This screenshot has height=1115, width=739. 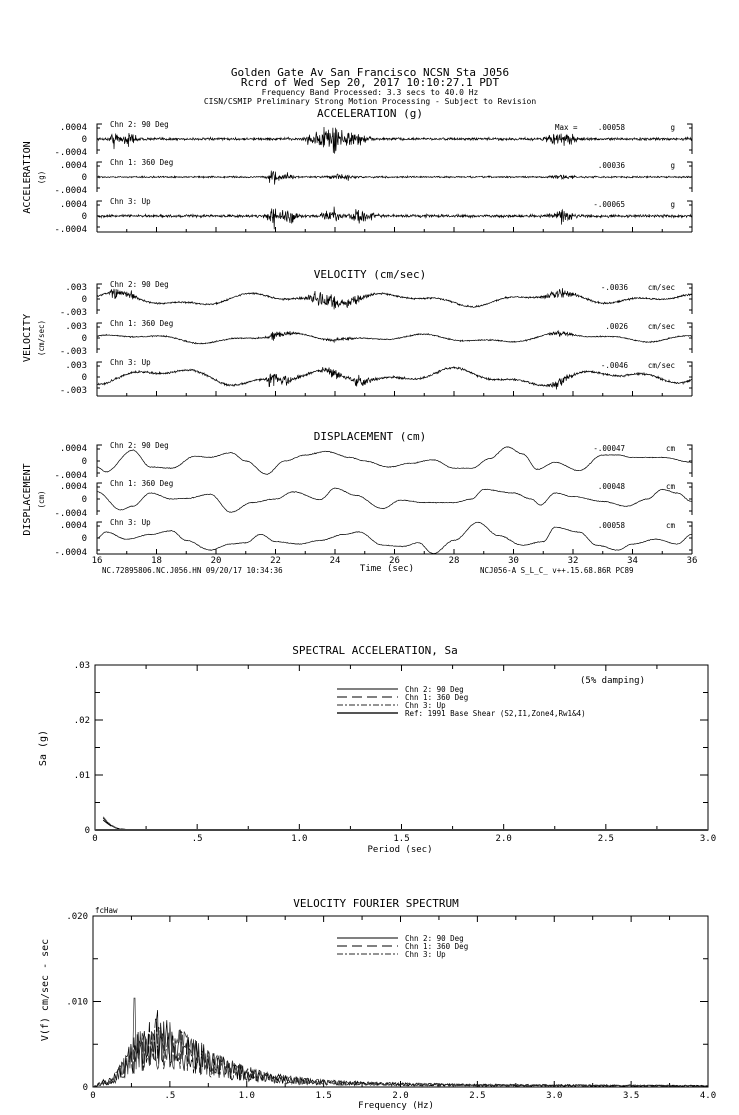 What do you see at coordinates (573, 561) in the screenshot?
I see `time-tick-label: 32` at bounding box center [573, 561].